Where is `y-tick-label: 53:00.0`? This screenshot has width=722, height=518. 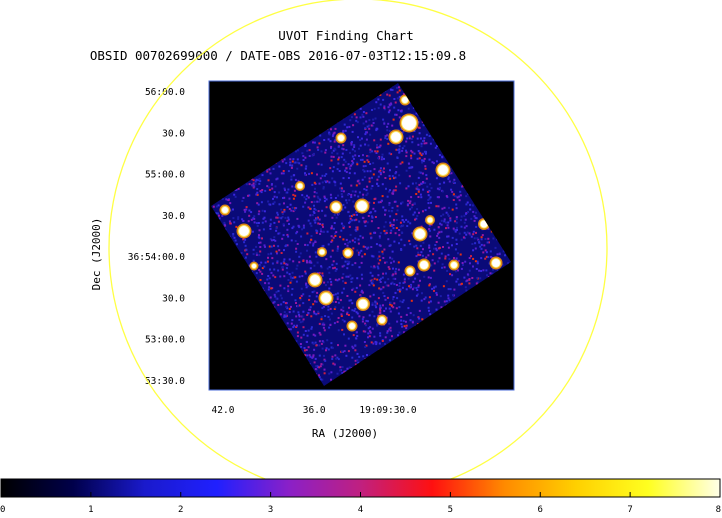
y-tick-label: 53:00.0 is located at coordinates (165, 340).